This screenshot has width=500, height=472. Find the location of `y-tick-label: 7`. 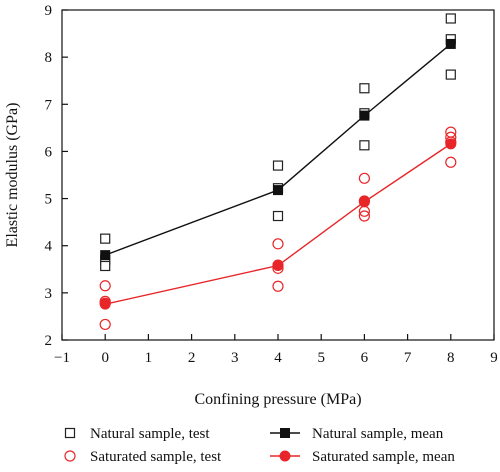

y-tick-label: 7 is located at coordinates (49, 105).